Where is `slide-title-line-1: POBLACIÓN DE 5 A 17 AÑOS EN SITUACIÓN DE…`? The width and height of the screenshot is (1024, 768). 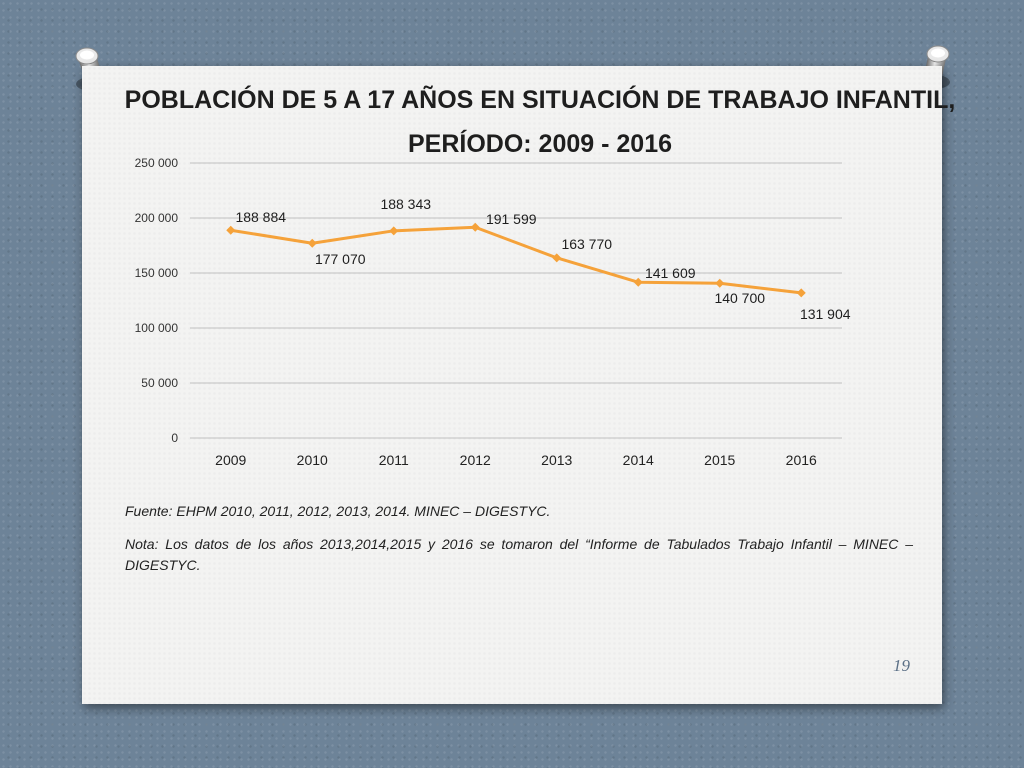 slide-title-line-1: POBLACIÓN DE 5 A 17 AÑOS EN SITUACIÓN DE… is located at coordinates (540, 100).